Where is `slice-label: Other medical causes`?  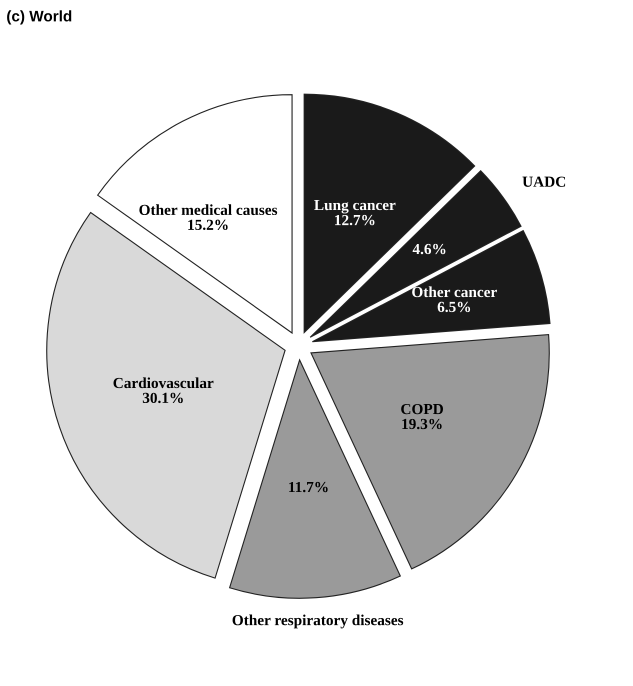 slice-label: Other medical causes is located at coordinates (208, 210).